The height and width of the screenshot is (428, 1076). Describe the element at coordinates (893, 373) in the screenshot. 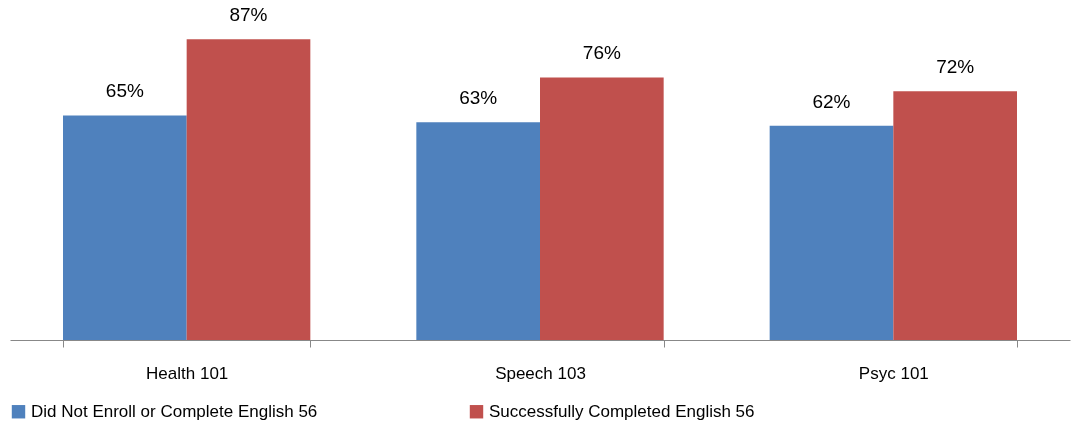

I see `x-tick-label: Psyc 101` at that location.